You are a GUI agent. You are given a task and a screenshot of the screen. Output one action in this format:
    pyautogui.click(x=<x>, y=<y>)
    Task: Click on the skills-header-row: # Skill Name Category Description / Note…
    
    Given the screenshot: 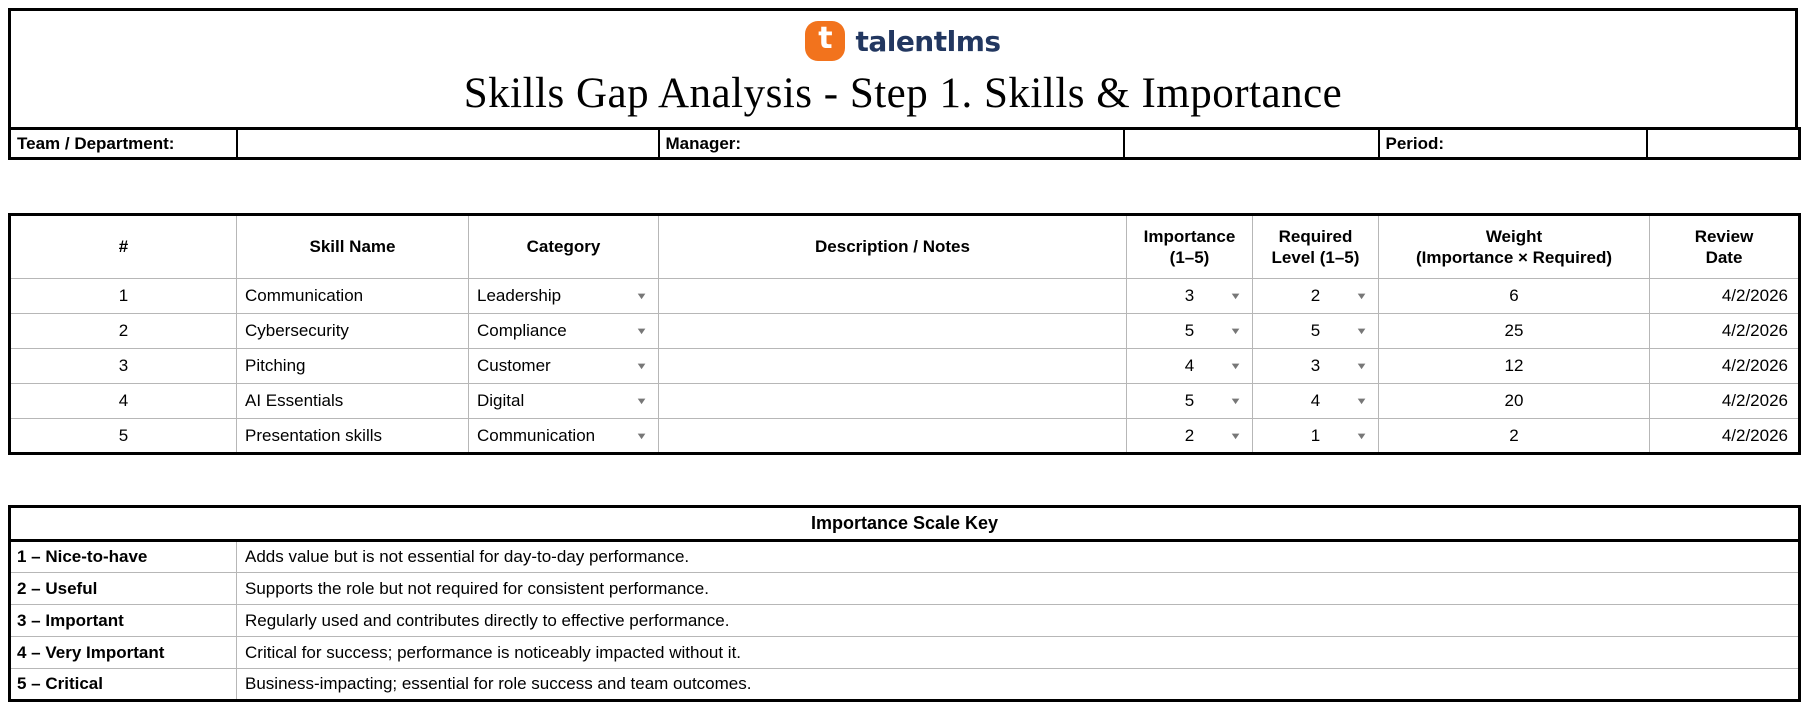 What is the action you would take?
    pyautogui.click(x=904, y=246)
    